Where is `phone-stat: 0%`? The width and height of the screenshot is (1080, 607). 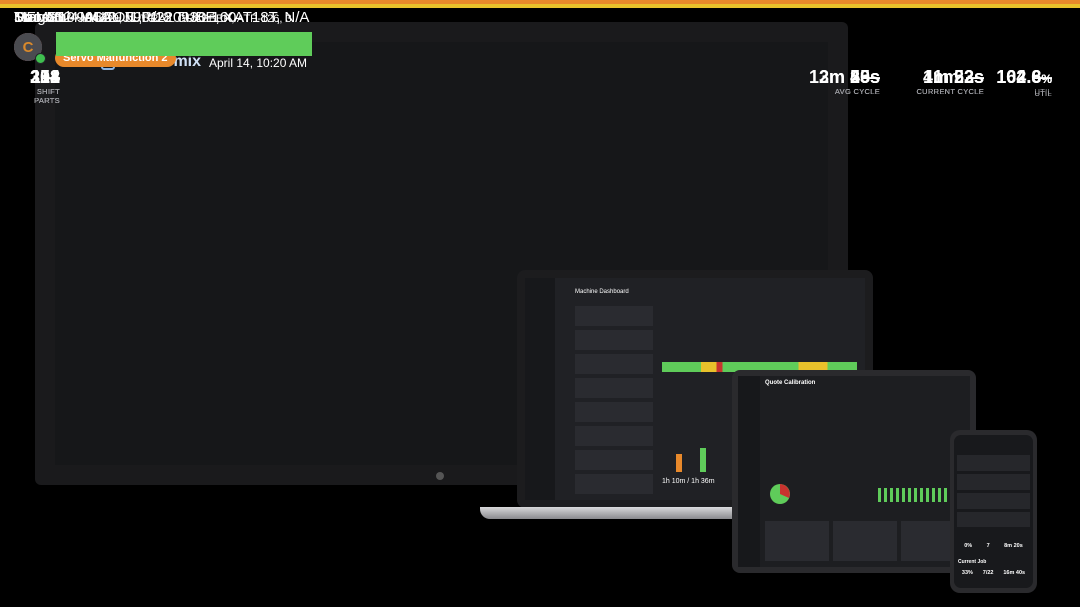
phone-stat: 0% is located at coordinates (968, 546).